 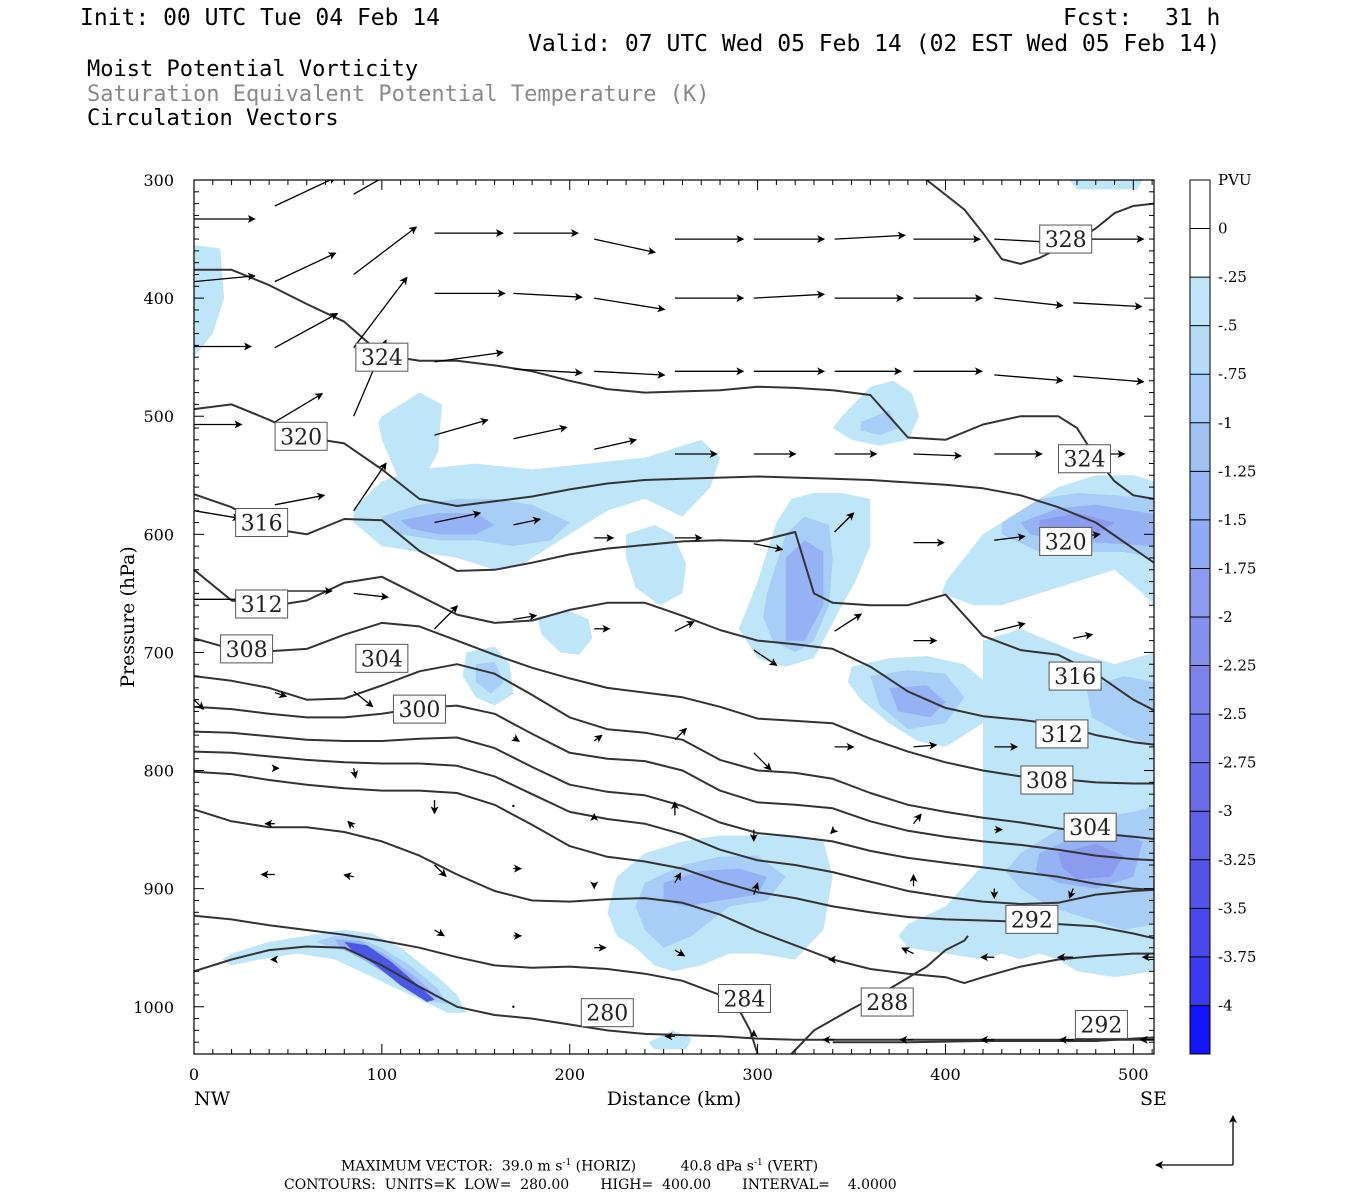 What do you see at coordinates (262, 523) in the screenshot?
I see `contour-label-316-5: 316` at bounding box center [262, 523].